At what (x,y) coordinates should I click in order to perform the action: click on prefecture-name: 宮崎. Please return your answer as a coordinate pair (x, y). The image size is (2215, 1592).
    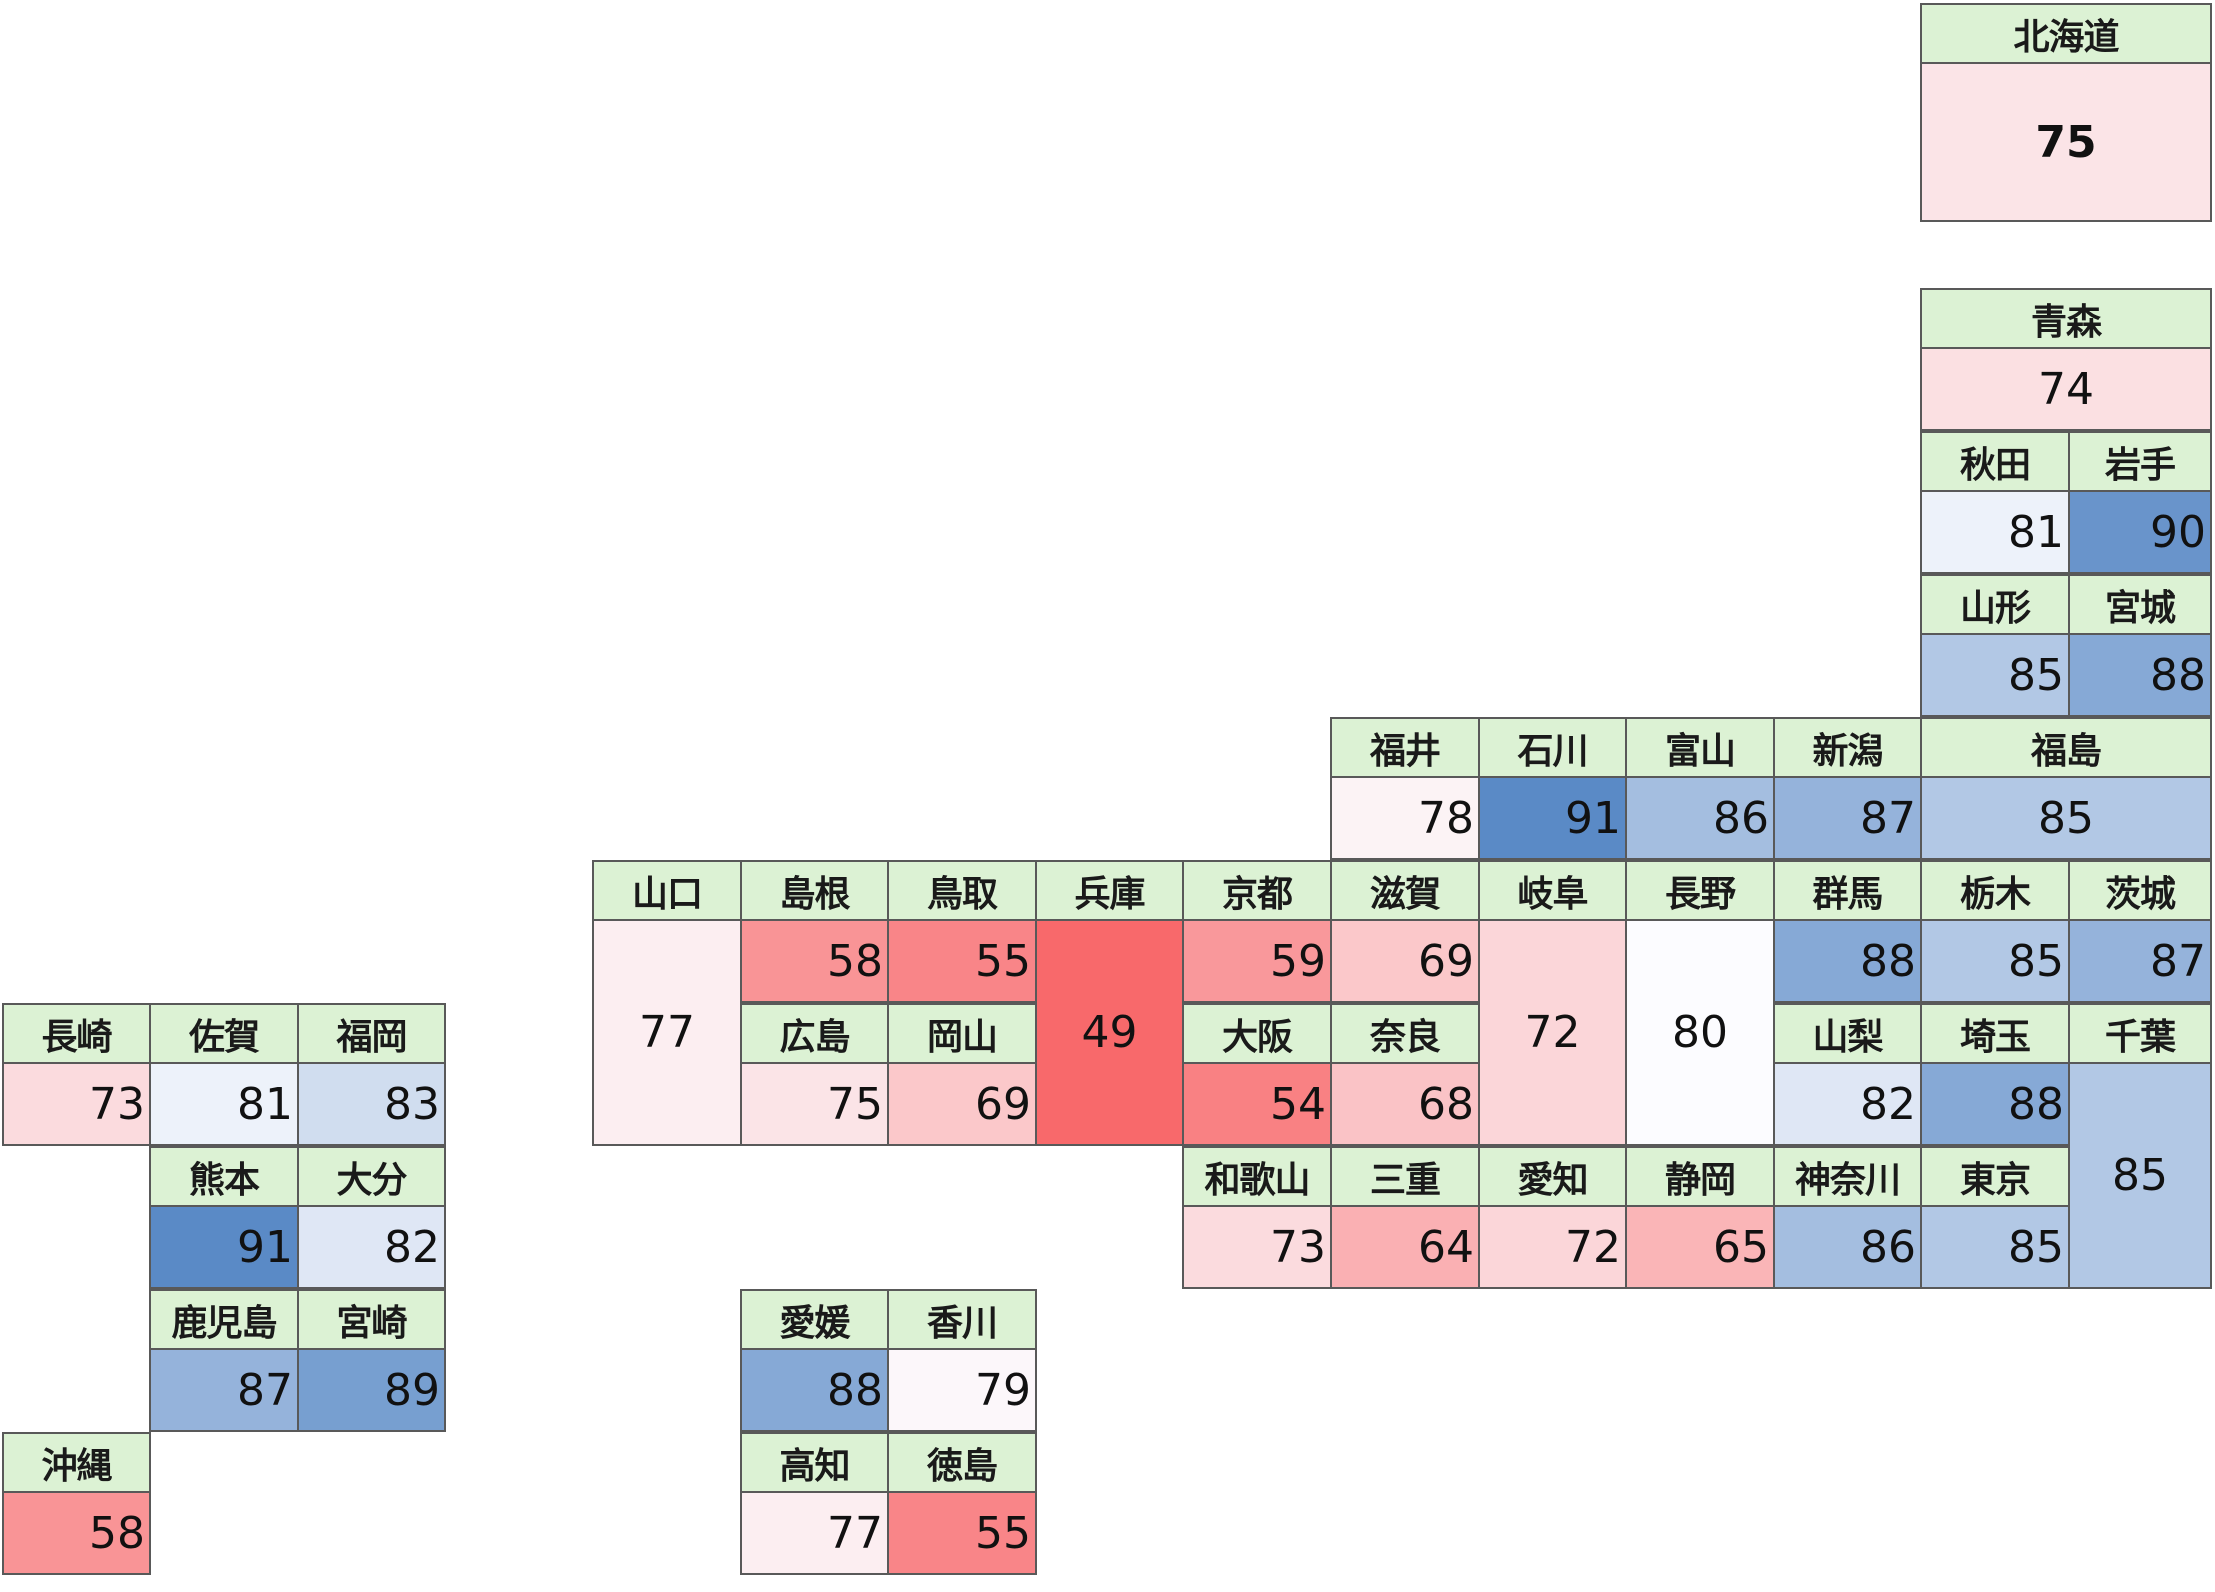
    Looking at the image, I should click on (371, 1320).